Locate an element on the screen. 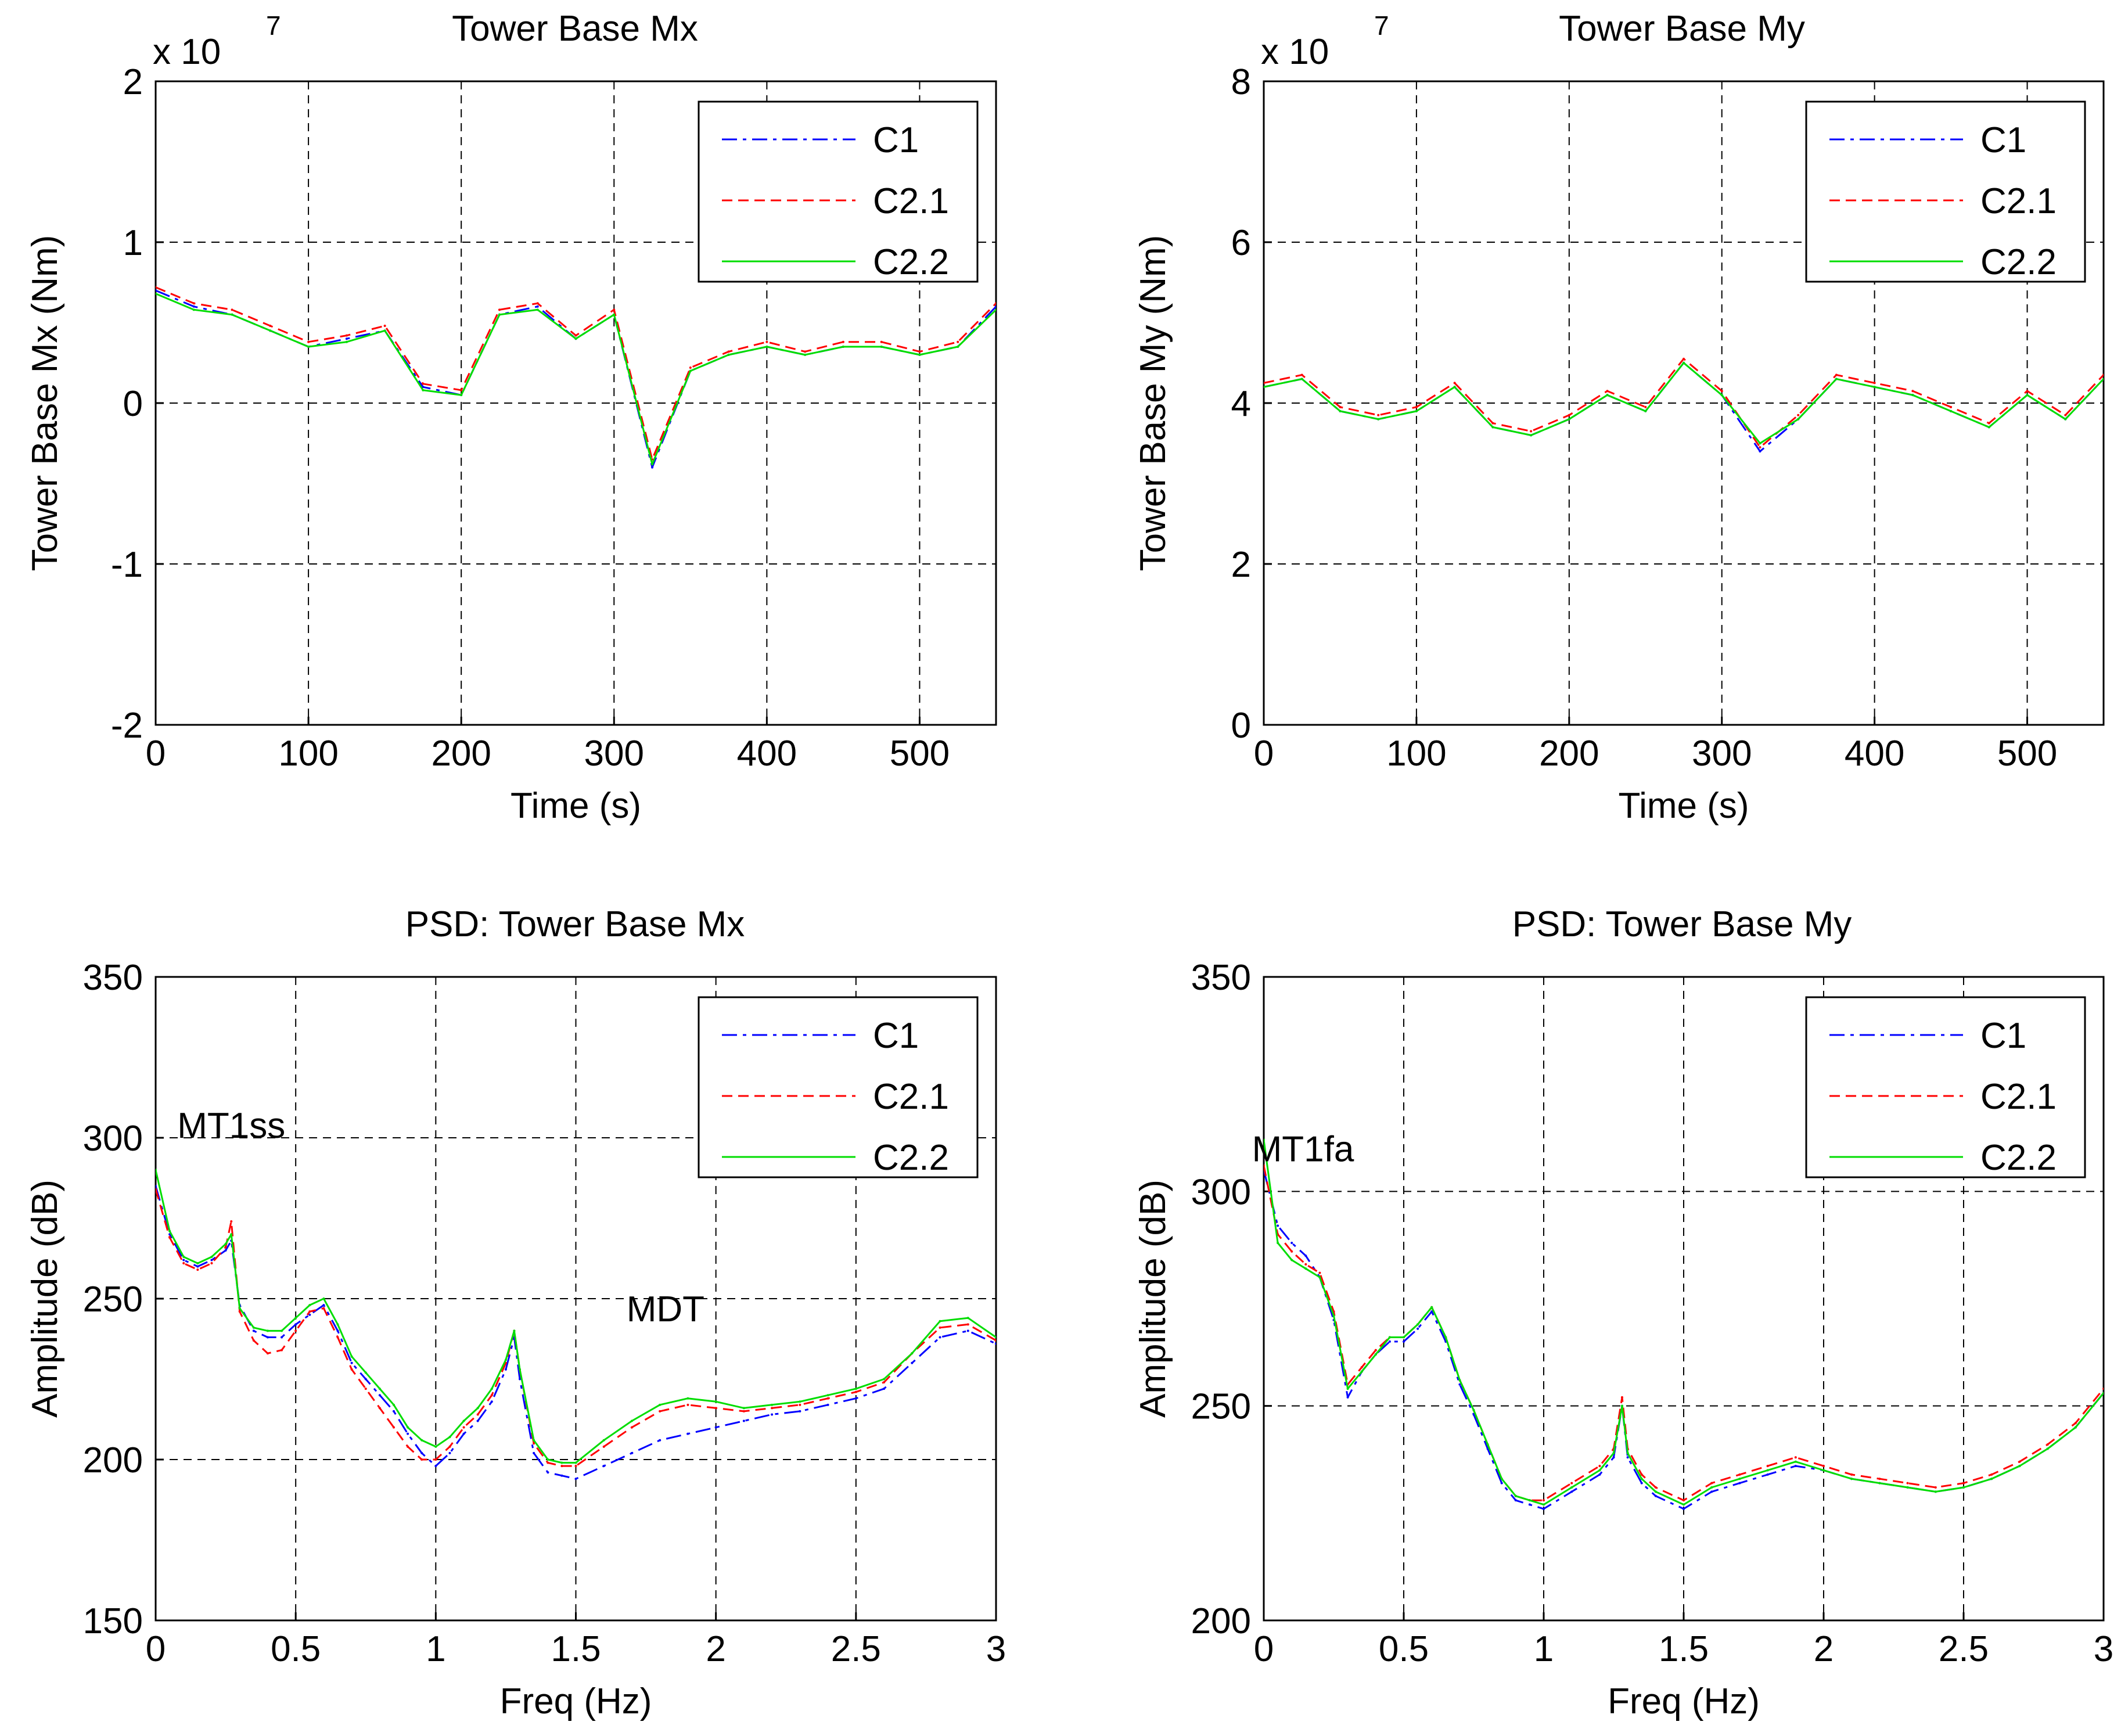 This screenshot has width=2121, height=1736. y-tick-label: 300 is located at coordinates (113, 1139).